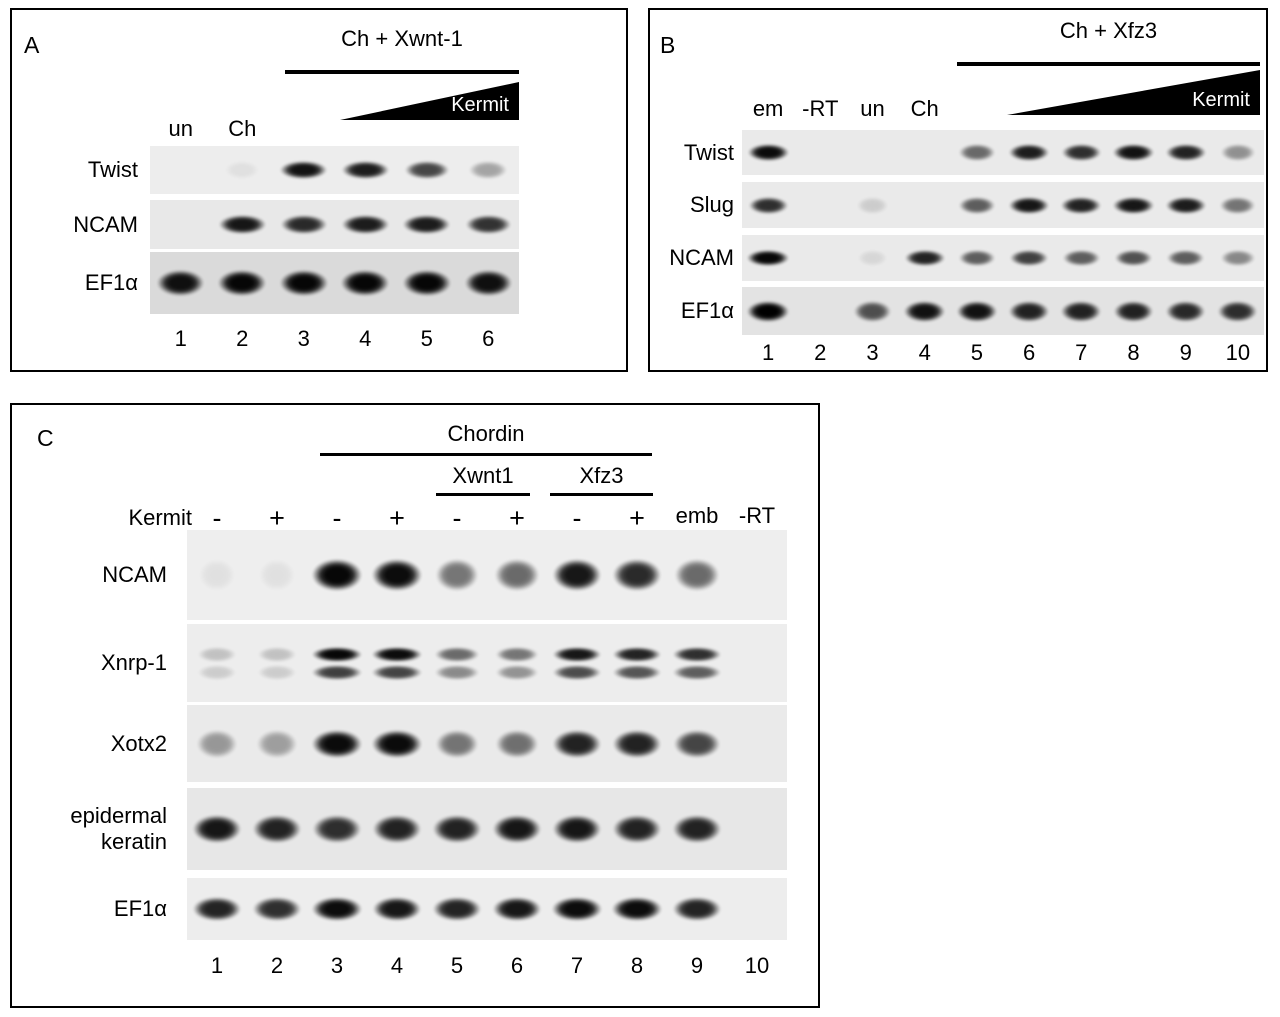 The width and height of the screenshot is (1280, 1017). Describe the element at coordinates (820, 352) in the screenshot. I see `lane-number: 2` at that location.